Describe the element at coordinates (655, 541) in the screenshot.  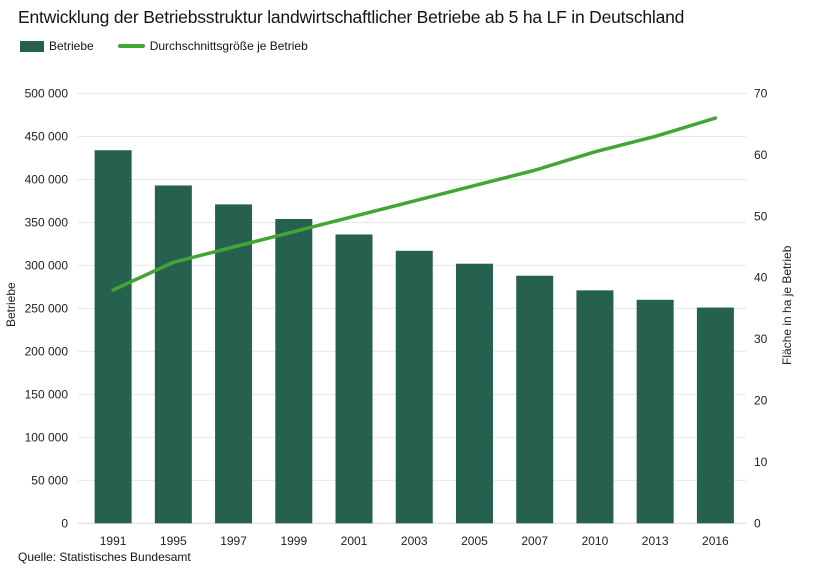
I see `x-axis-tick-label: 2013` at that location.